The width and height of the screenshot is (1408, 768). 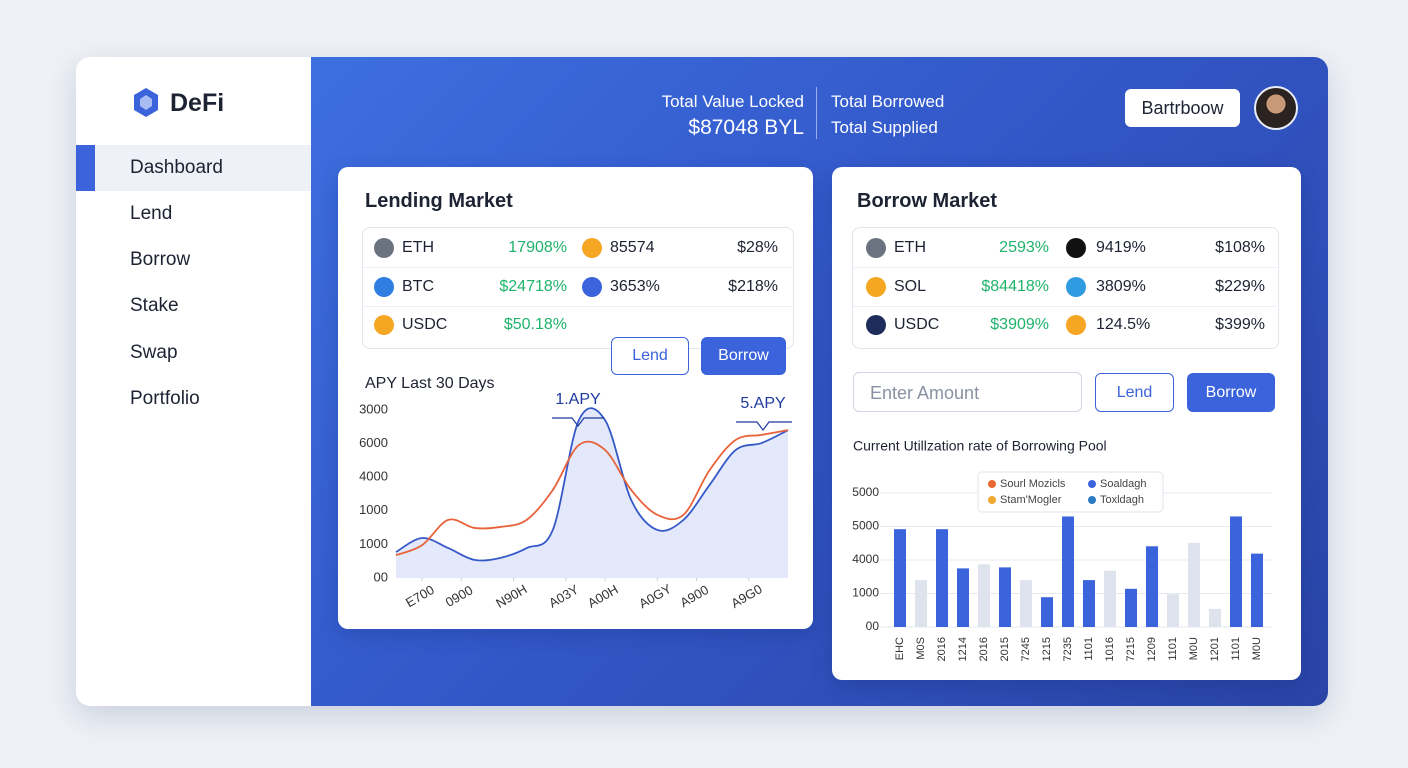 What do you see at coordinates (511, 596) in the screenshot?
I see `x-tick-label: N90H` at bounding box center [511, 596].